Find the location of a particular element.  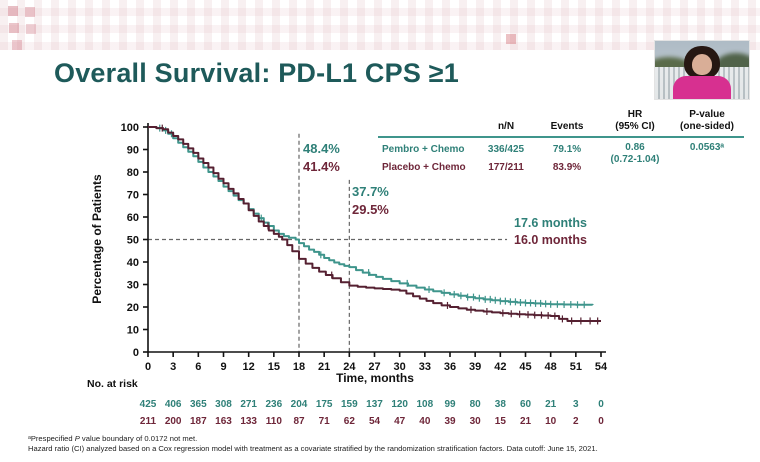

risk-count: 71 is located at coordinates (324, 421).